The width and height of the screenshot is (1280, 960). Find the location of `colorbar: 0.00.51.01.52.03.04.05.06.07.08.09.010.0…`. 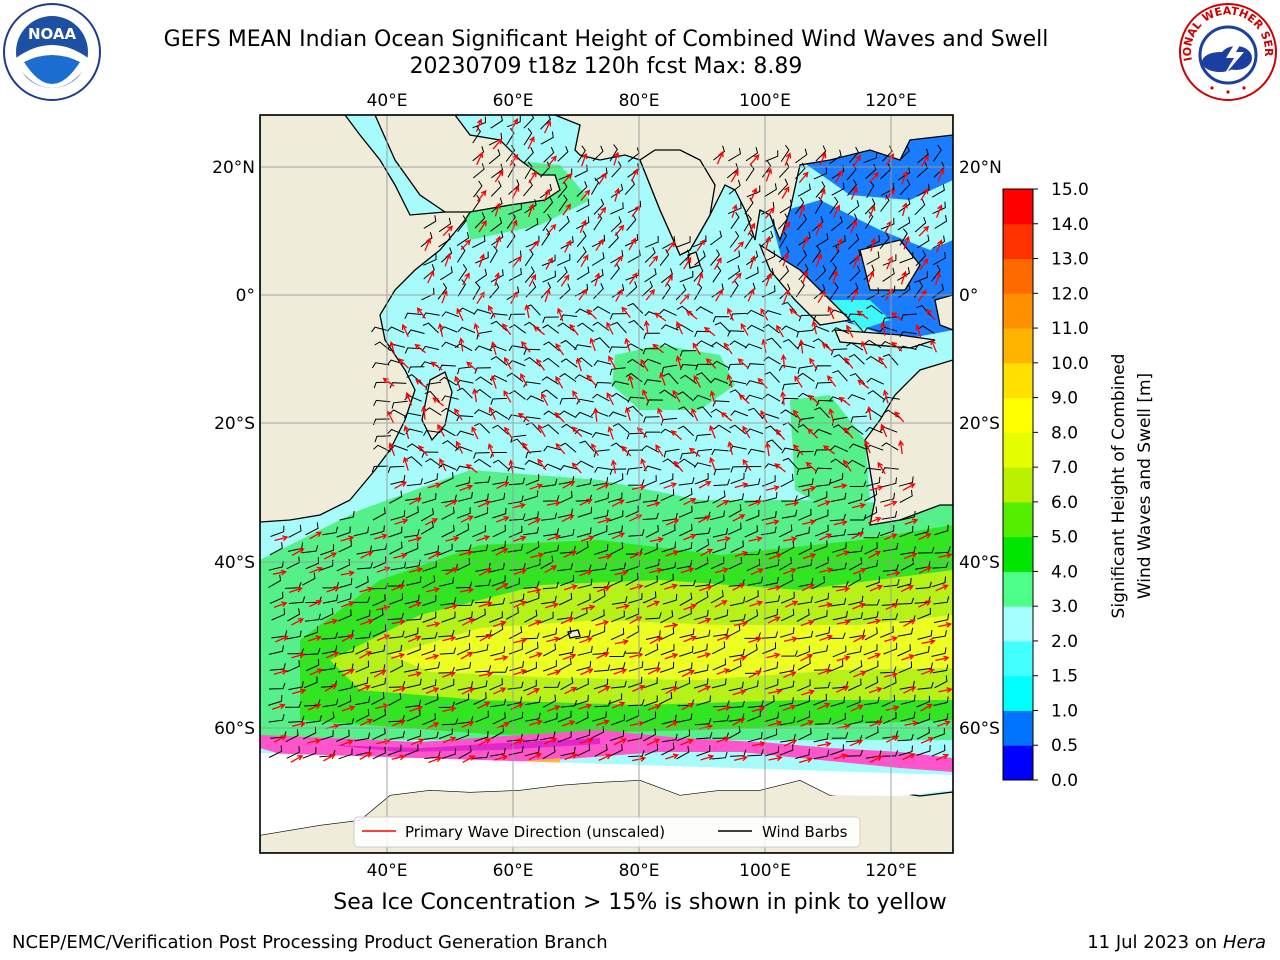

colorbar: 0.00.51.01.52.03.04.05.06.07.08.09.010.0… is located at coordinates (1045, 485).